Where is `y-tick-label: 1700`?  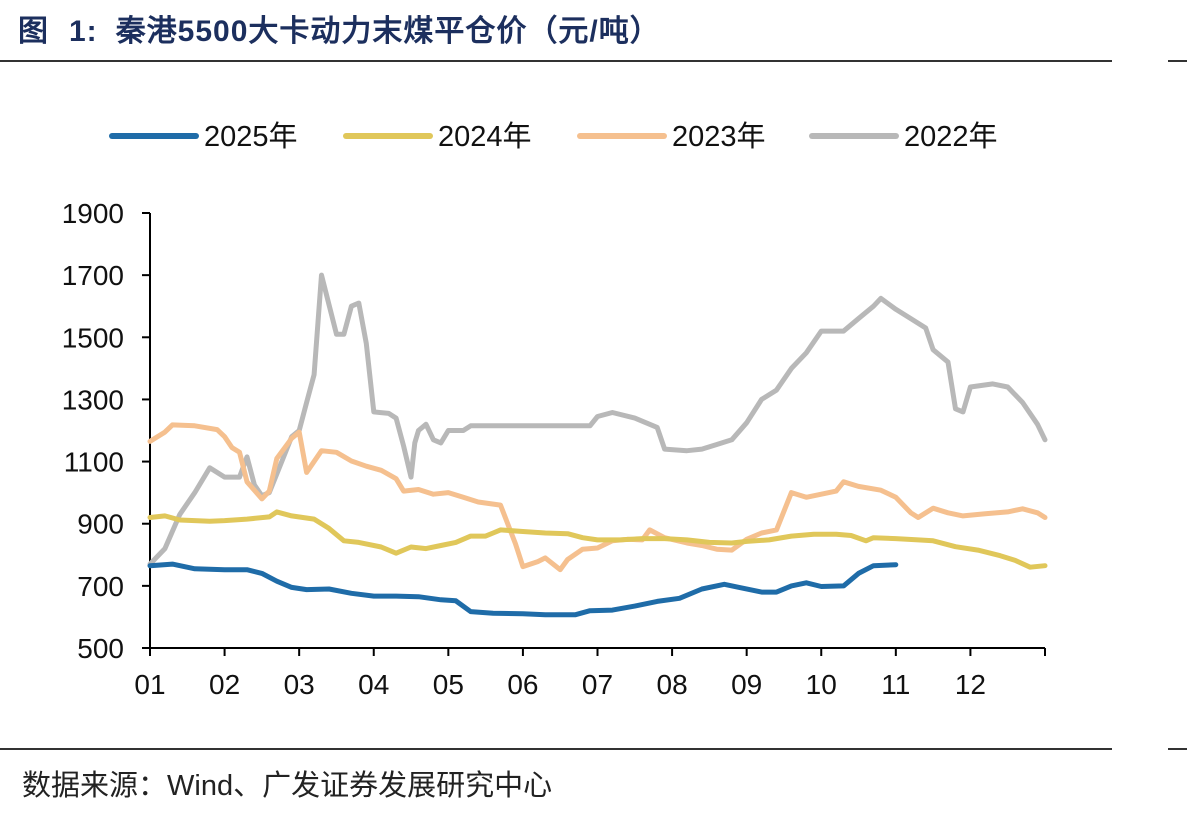 y-tick-label: 1700 is located at coordinates (93, 275).